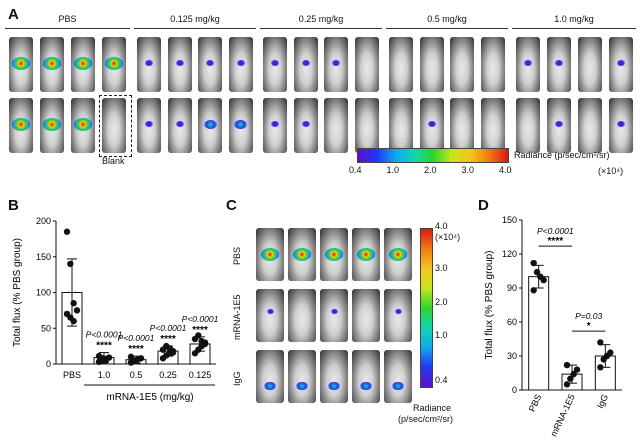  Describe the element at coordinates (237, 255) in the screenshot. I see `row-label-0: PBS` at that location.